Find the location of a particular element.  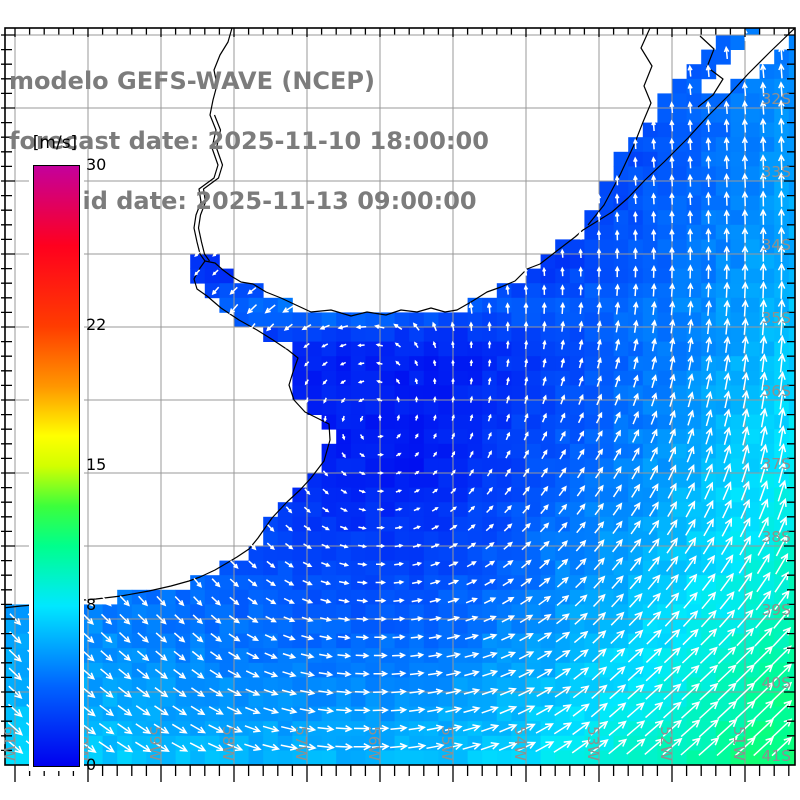

lat-label: 33S is located at coordinates (776, 172).